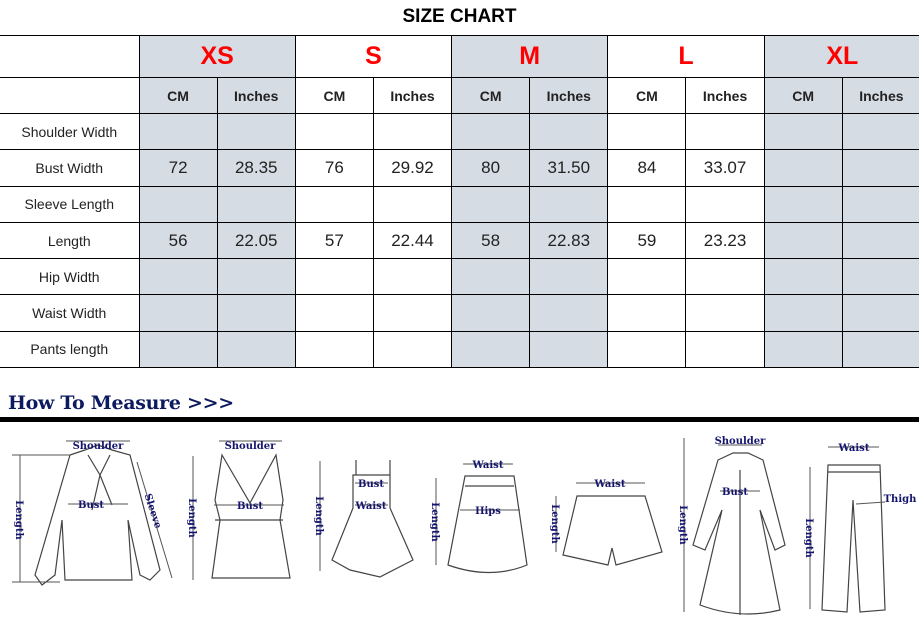  Describe the element at coordinates (373, 56) in the screenshot. I see `size-label: S` at that location.